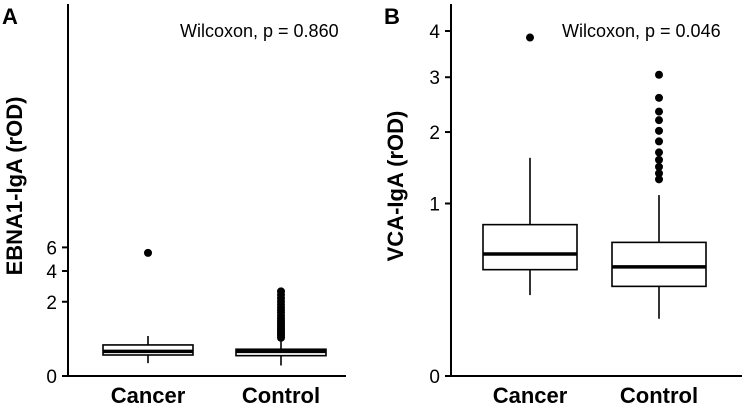 Image resolution: width=744 pixels, height=411 pixels. Describe the element at coordinates (434, 78) in the screenshot. I see `y-tick-label: 3` at that location.